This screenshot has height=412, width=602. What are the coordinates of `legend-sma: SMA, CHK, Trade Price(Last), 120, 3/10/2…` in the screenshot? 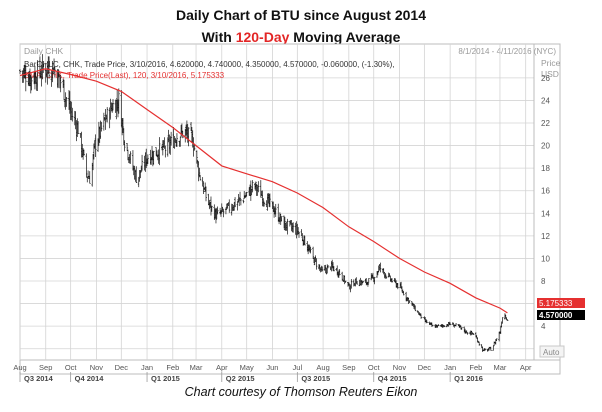 It's located at (124, 75).